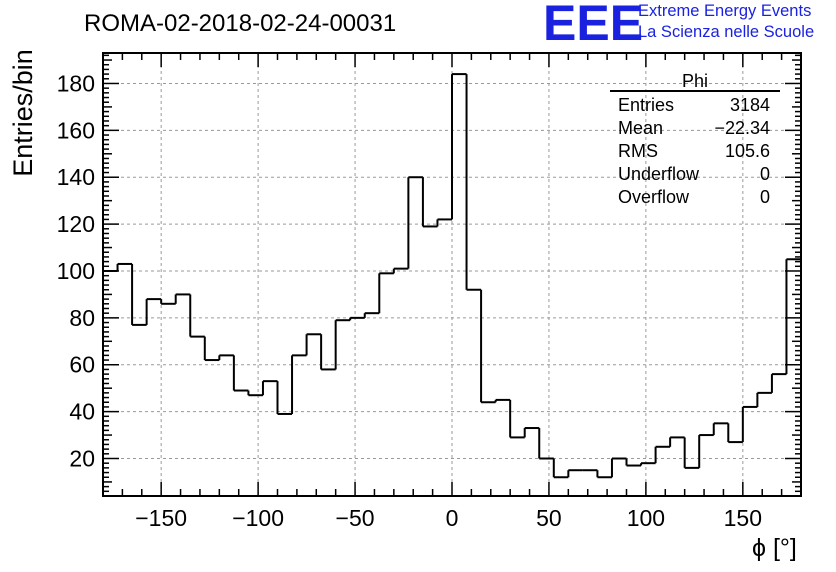 The image size is (836, 572). What do you see at coordinates (726, 32) in the screenshot?
I see `logo-text-line2: La Scienza nelle Scuole` at bounding box center [726, 32].